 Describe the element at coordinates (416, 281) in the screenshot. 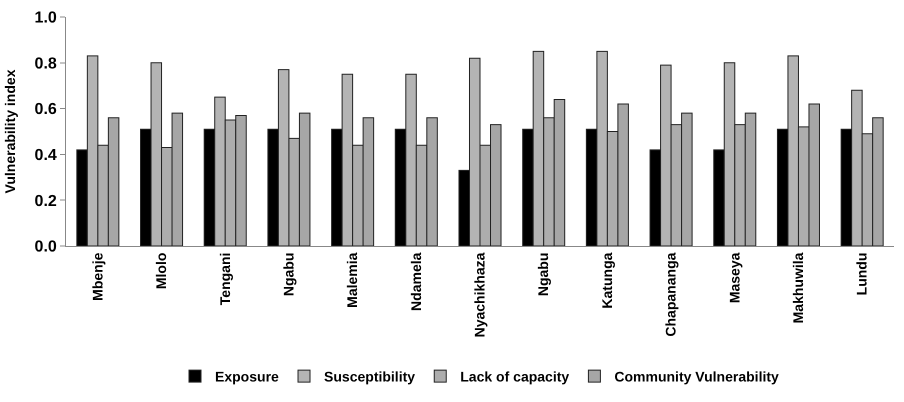

I see `x-tick-label: Ndamela` at that location.